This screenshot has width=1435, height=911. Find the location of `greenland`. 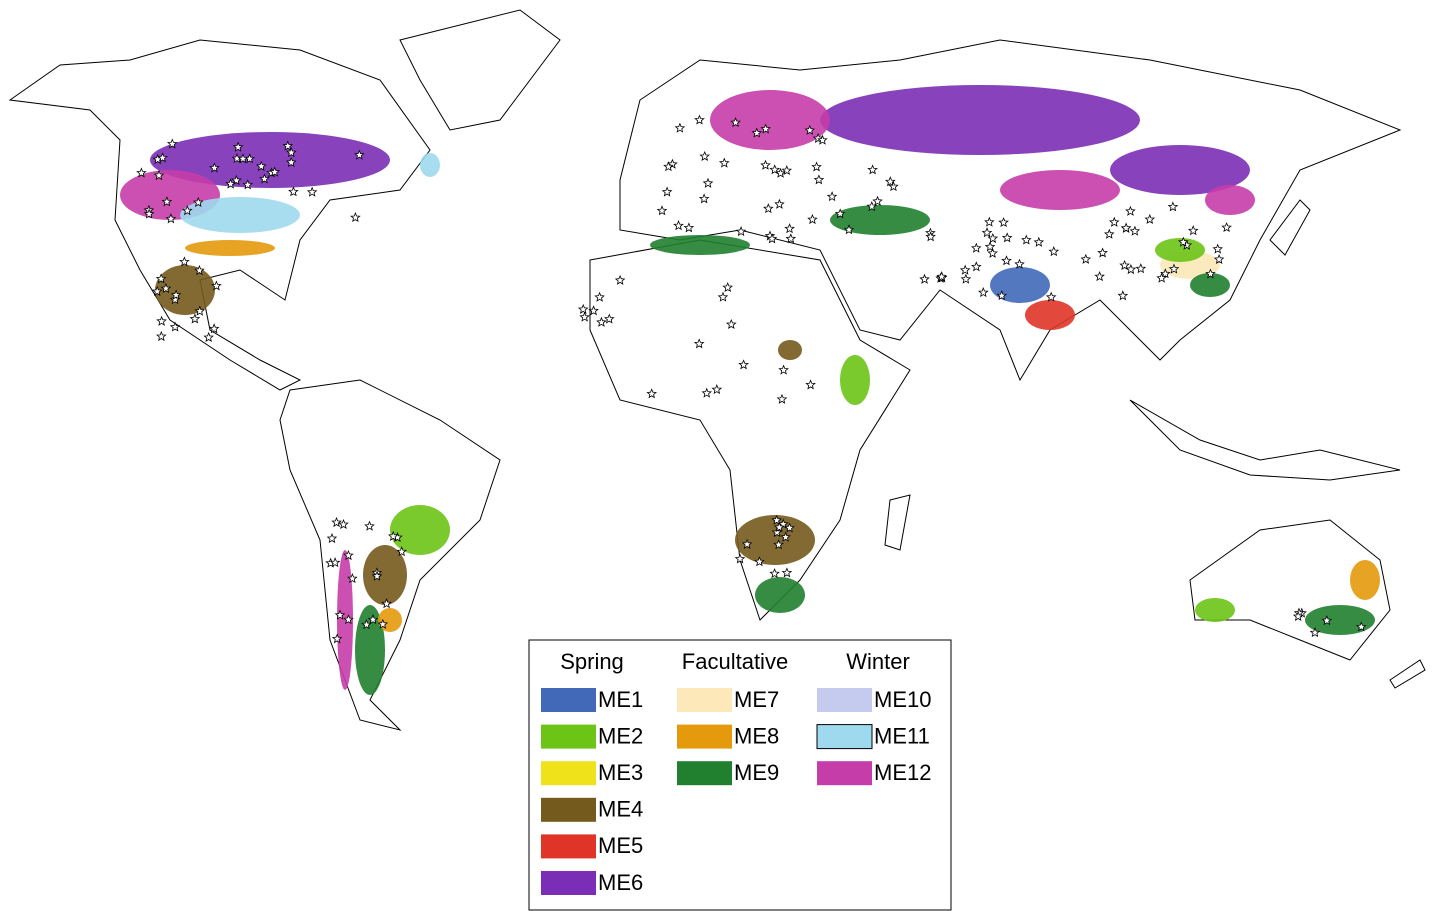

greenland is located at coordinates (480, 70).